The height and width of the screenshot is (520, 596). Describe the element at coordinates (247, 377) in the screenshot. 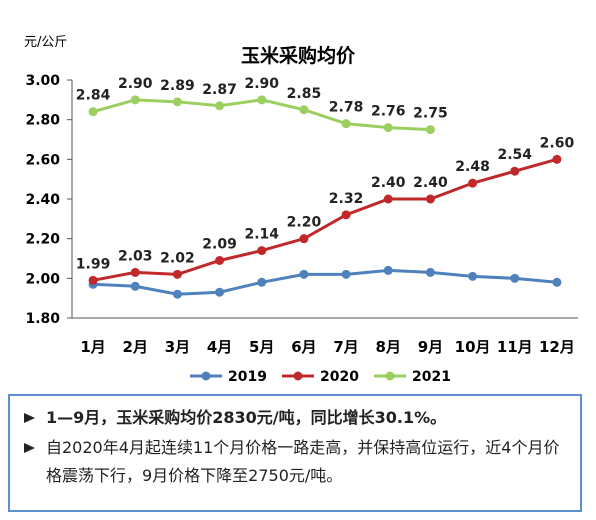

I see `legend-label: 2019` at that location.